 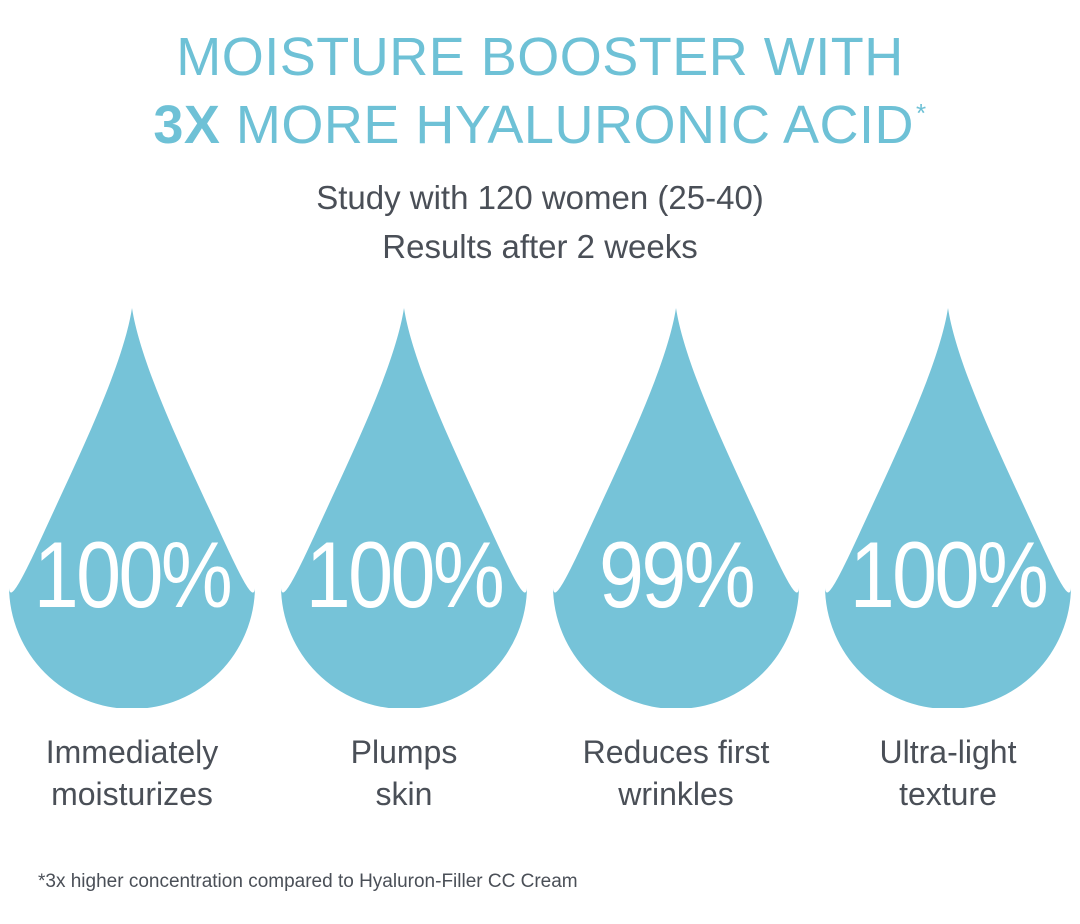 I want to click on headline-emphasis: 3X, so click(x=187, y=125).